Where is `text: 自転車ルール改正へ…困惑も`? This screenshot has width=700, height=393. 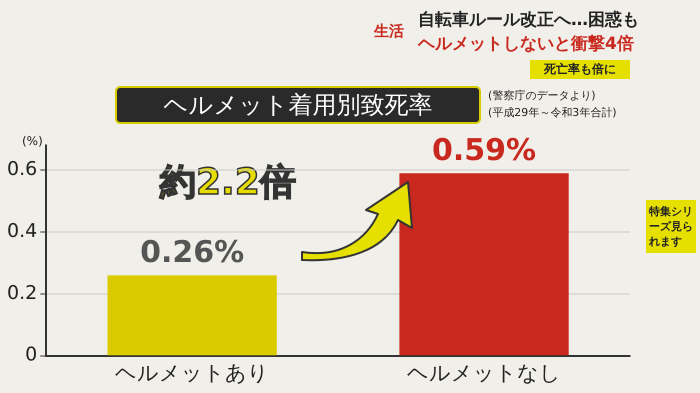 text: 自転車ルール改正へ…困惑も is located at coordinates (528, 20).